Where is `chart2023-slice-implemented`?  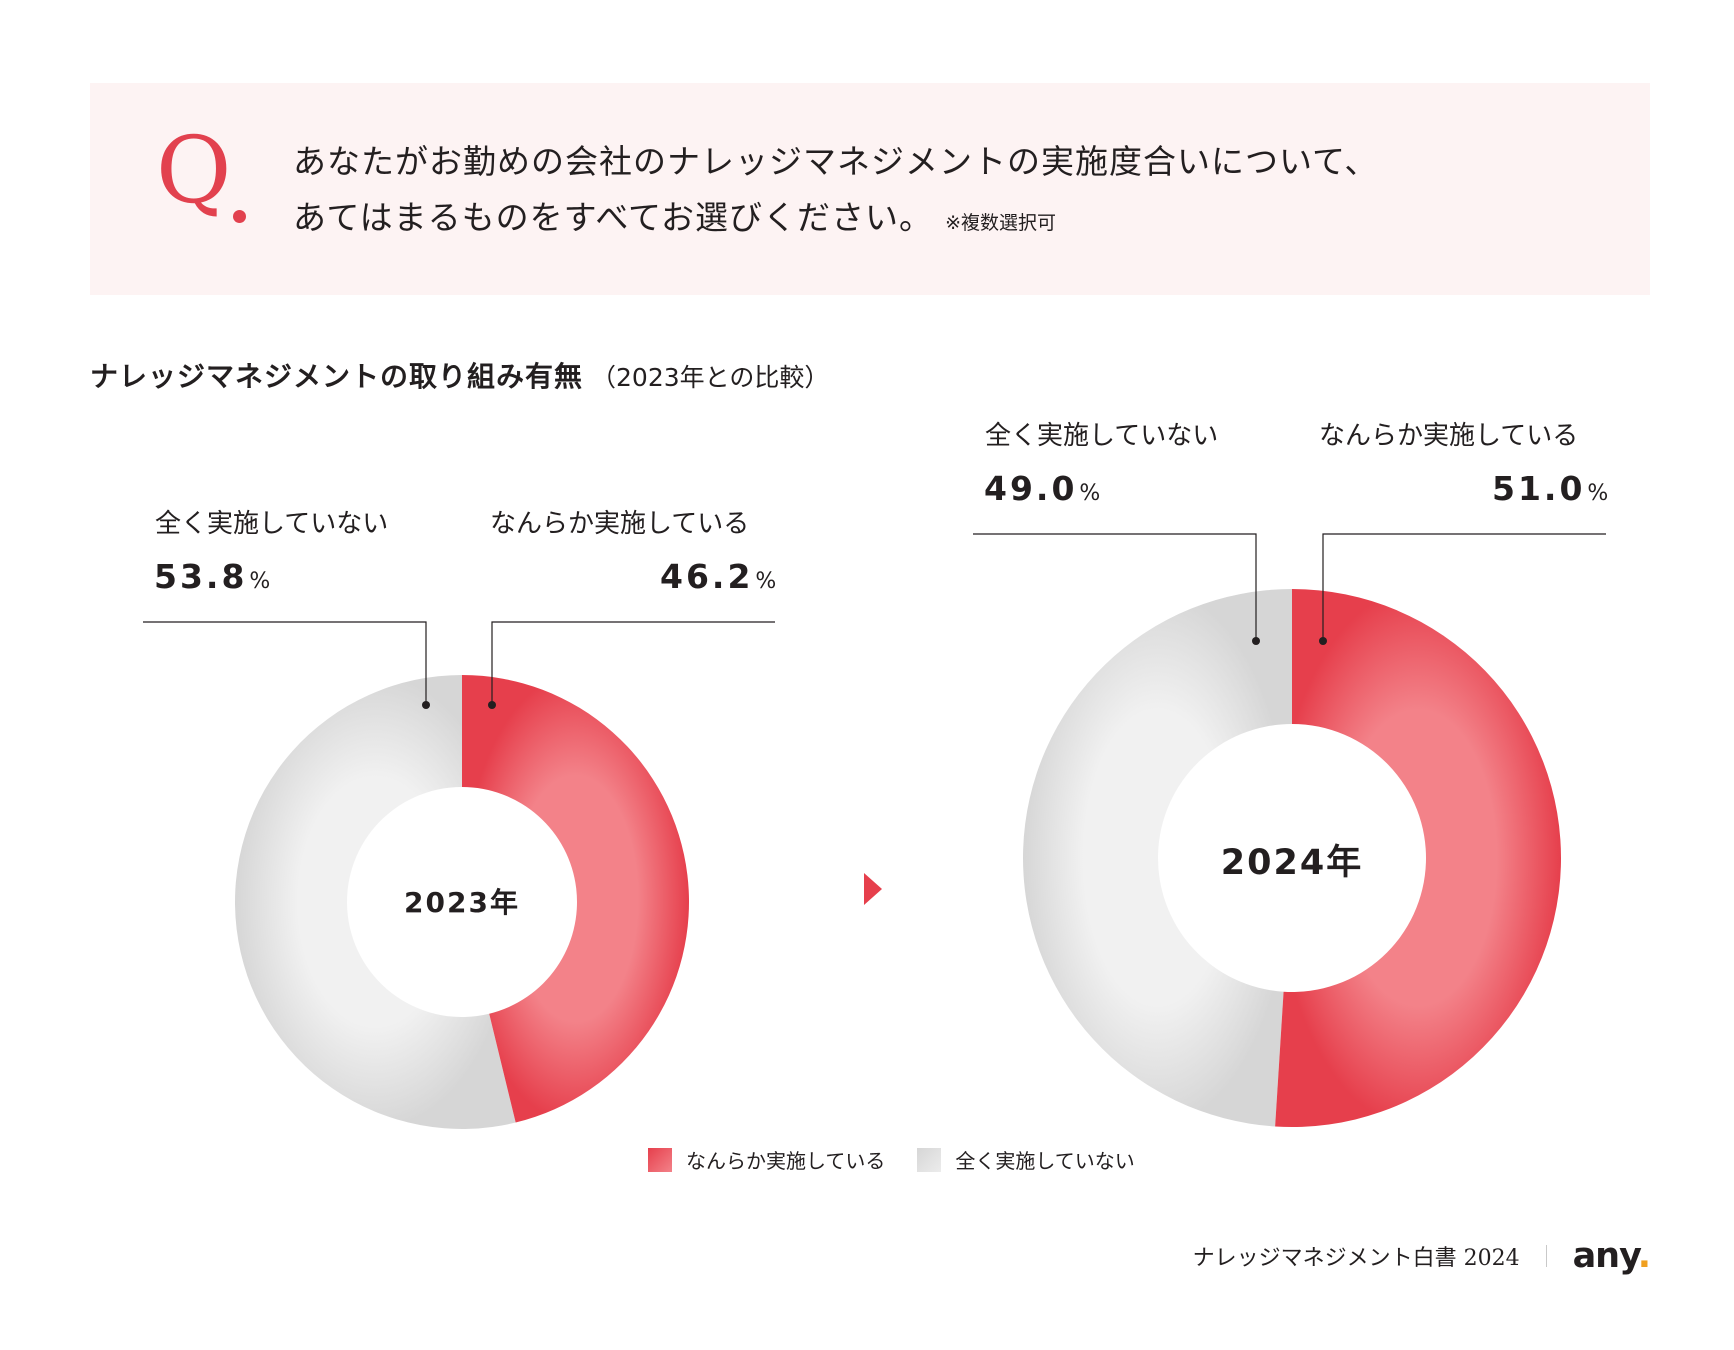
chart2023-slice-implemented is located at coordinates (576, 899).